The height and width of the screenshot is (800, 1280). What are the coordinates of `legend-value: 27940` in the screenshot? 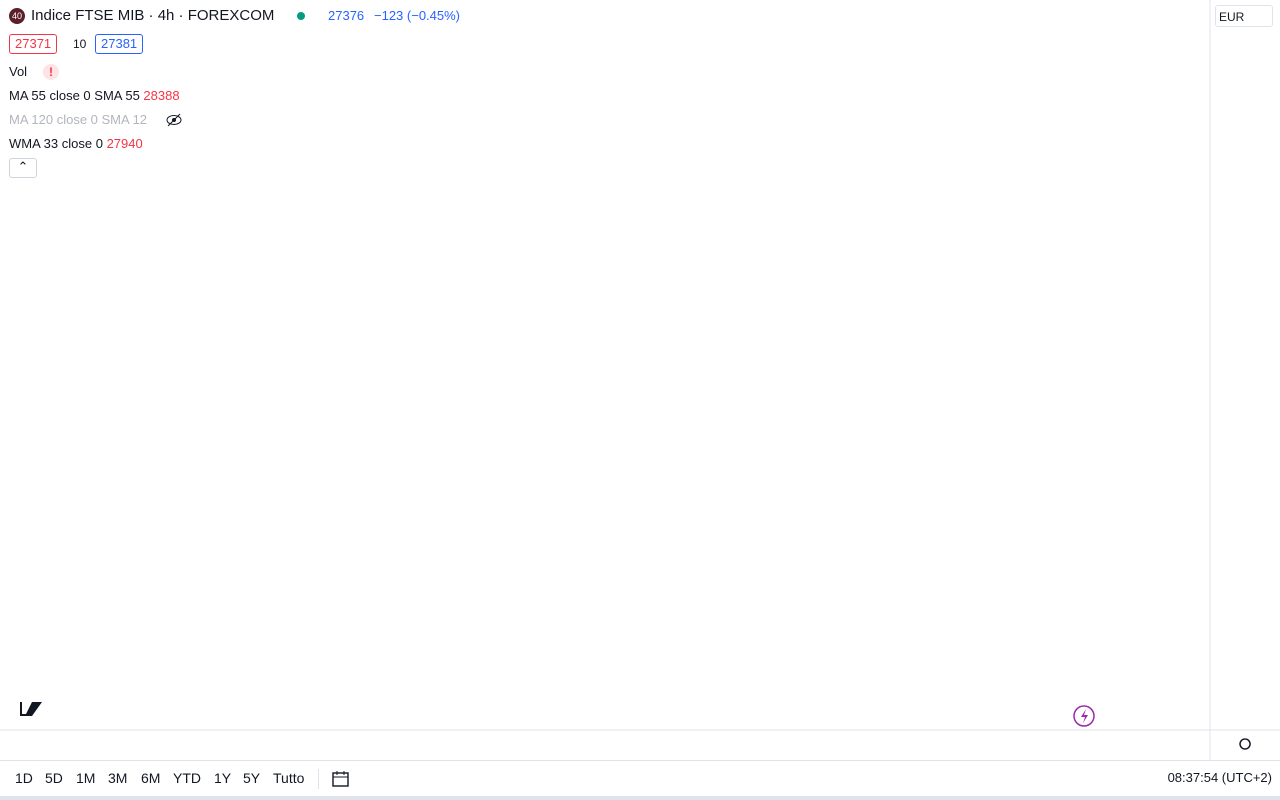 It's located at (124, 143).